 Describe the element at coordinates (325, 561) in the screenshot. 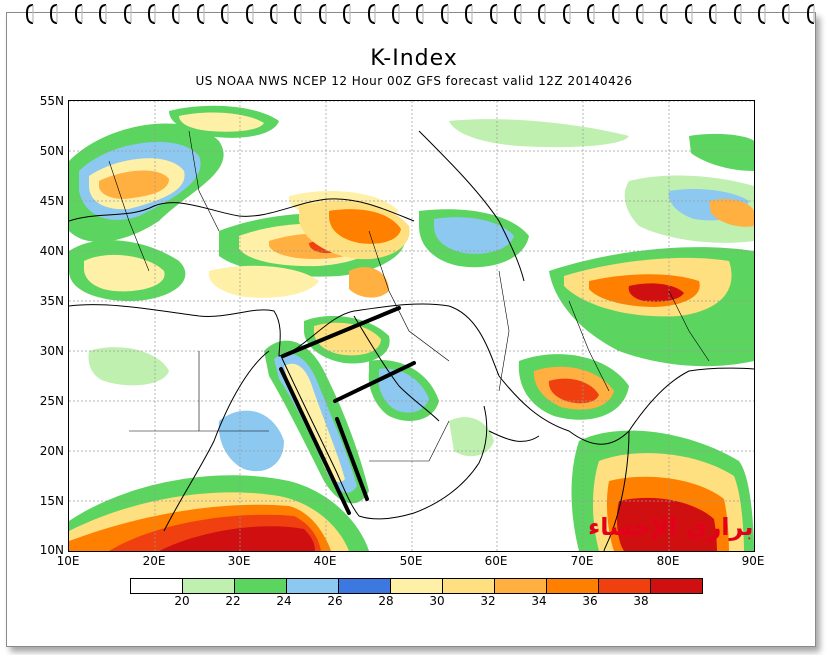

I see `lon-tick-40e: 40E` at that location.